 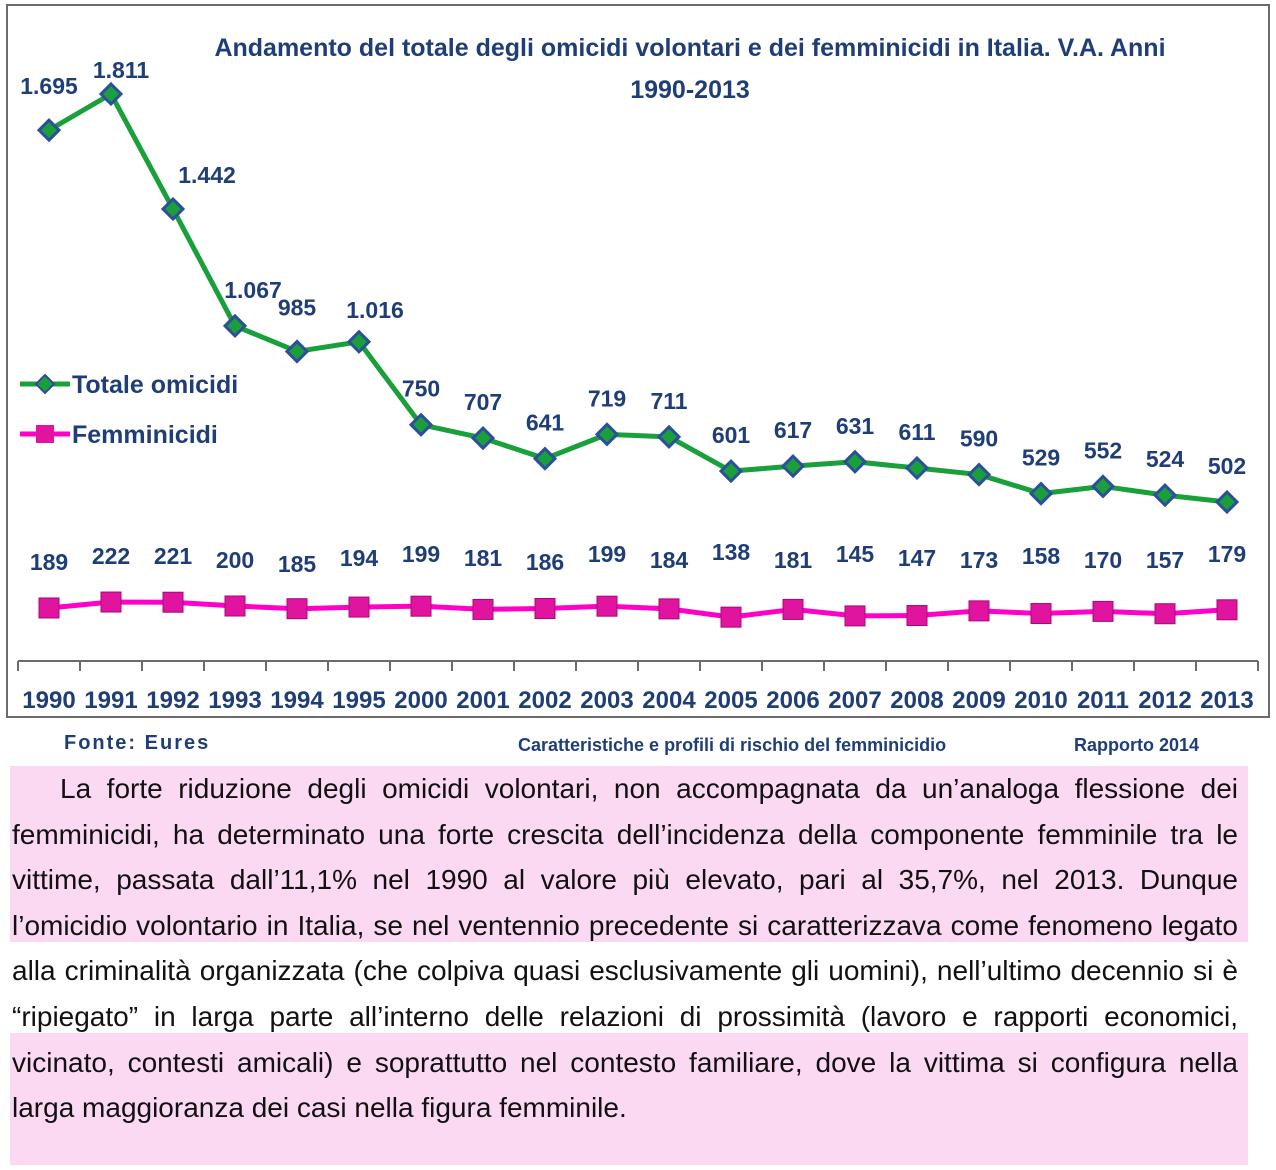 What do you see at coordinates (173, 556) in the screenshot?
I see `data-label: 221` at bounding box center [173, 556].